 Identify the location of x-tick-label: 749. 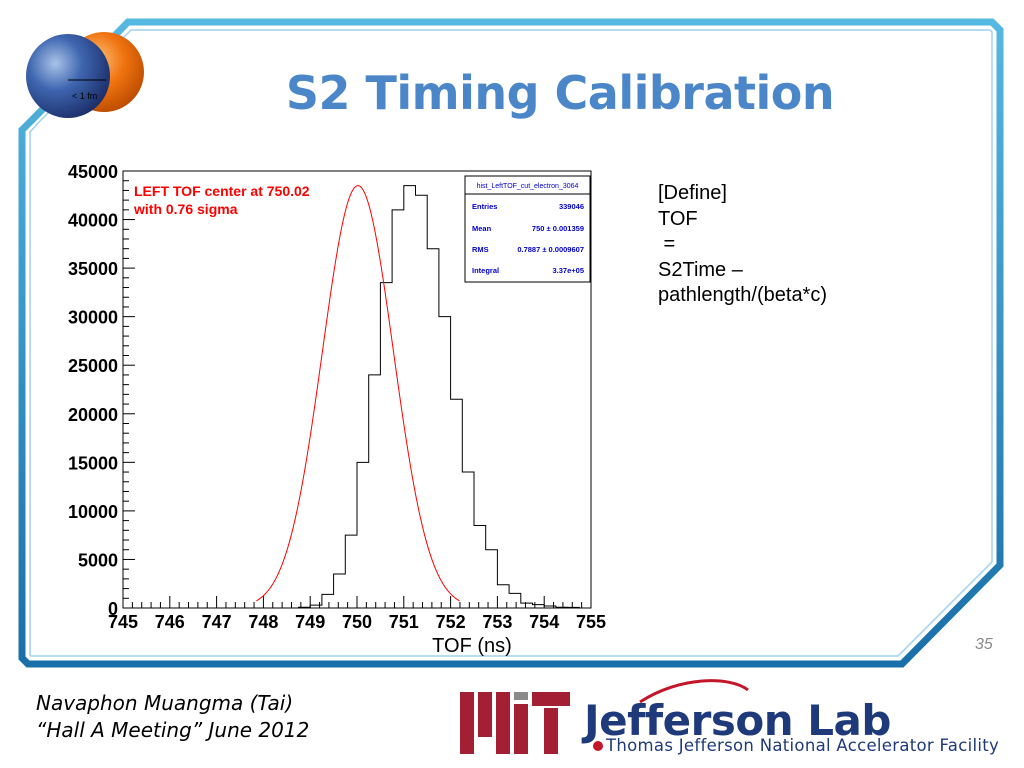
(310, 622).